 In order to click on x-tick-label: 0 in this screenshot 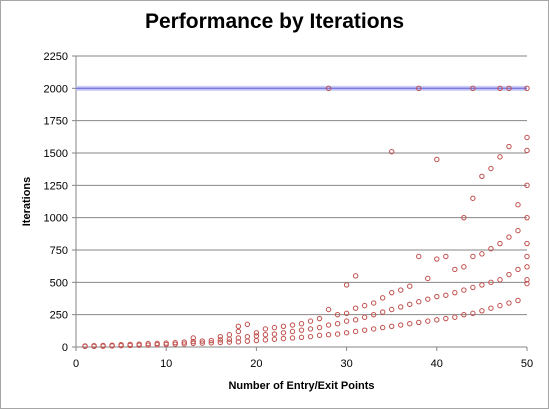, I will do `click(76, 364)`.